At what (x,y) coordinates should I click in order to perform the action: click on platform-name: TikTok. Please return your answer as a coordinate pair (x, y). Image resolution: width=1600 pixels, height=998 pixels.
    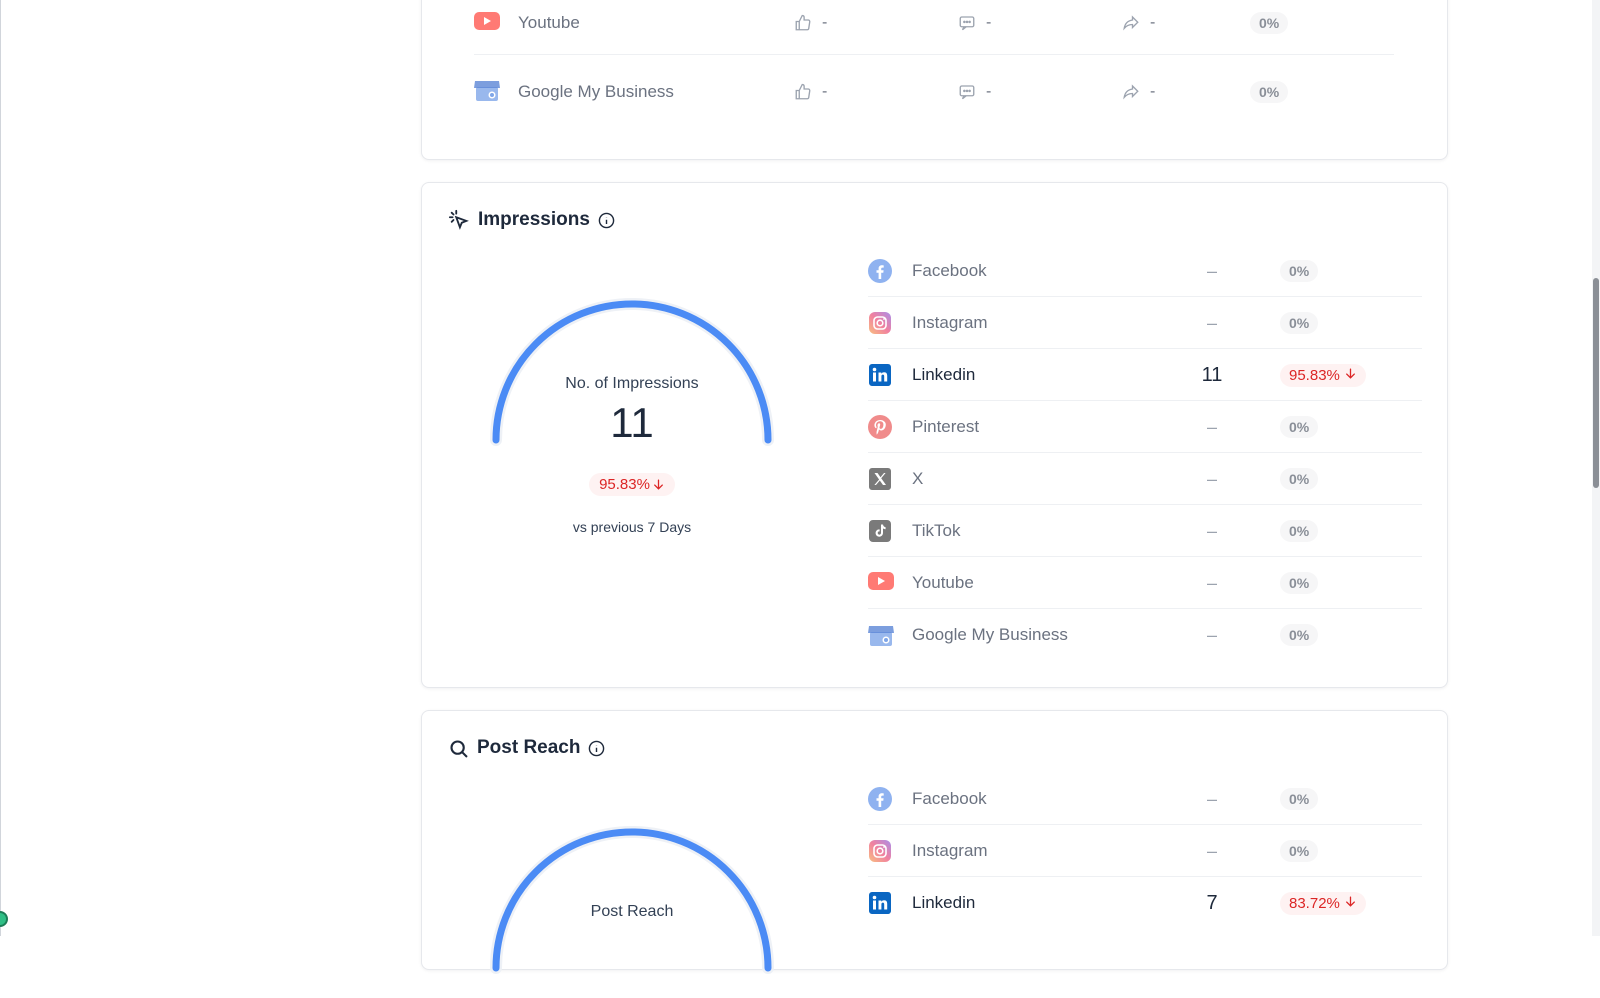
    Looking at the image, I should click on (936, 530).